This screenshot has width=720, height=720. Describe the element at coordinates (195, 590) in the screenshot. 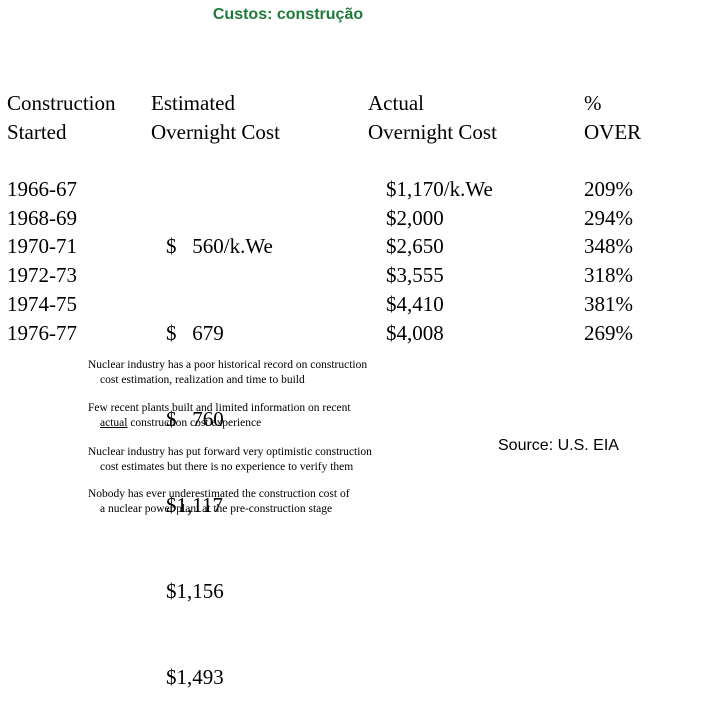

I see `cell-estimated: $1,156` at that location.